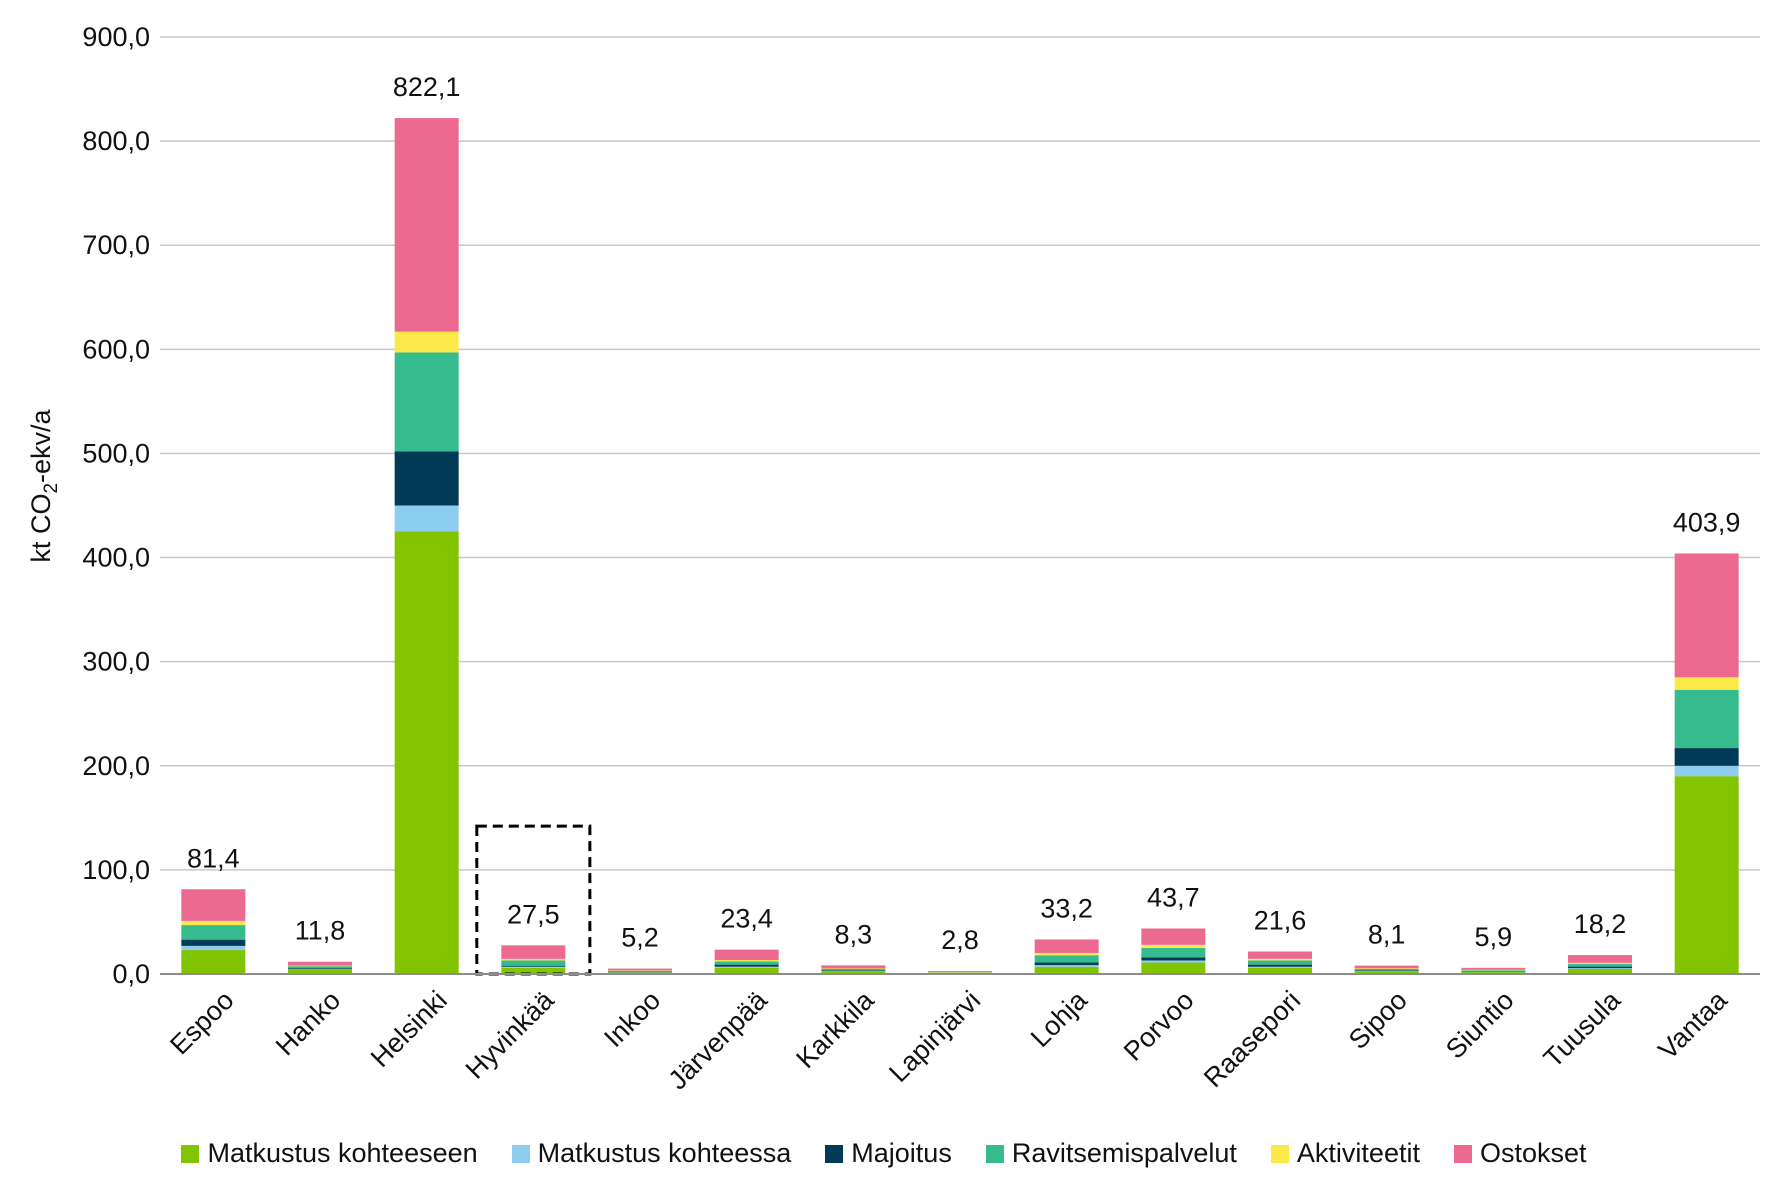  I want to click on bar-total-label: 5,9, so click(1494, 937).